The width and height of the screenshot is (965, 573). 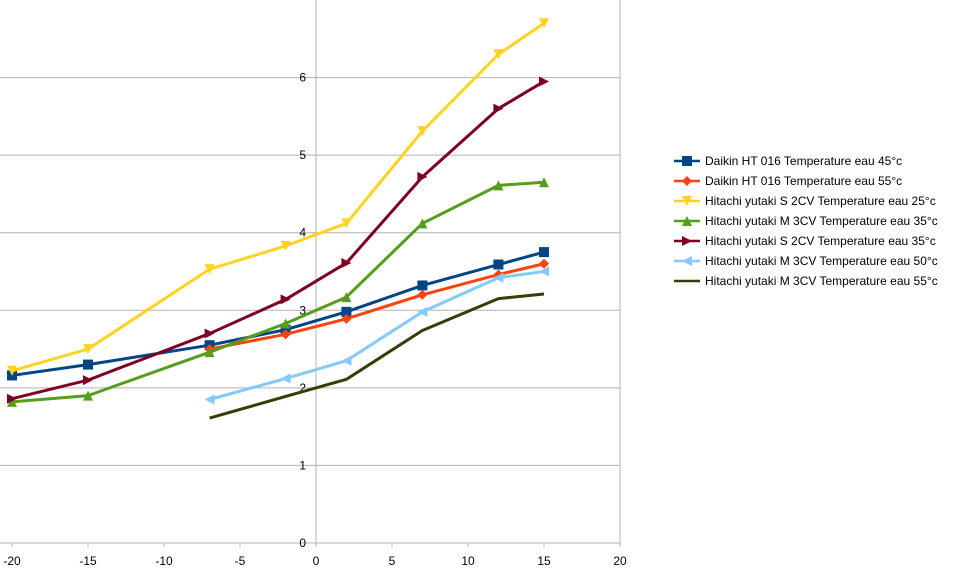 What do you see at coordinates (804, 181) in the screenshot?
I see `legend-label: Daikin HT 016 Temperature eau 55°c` at bounding box center [804, 181].